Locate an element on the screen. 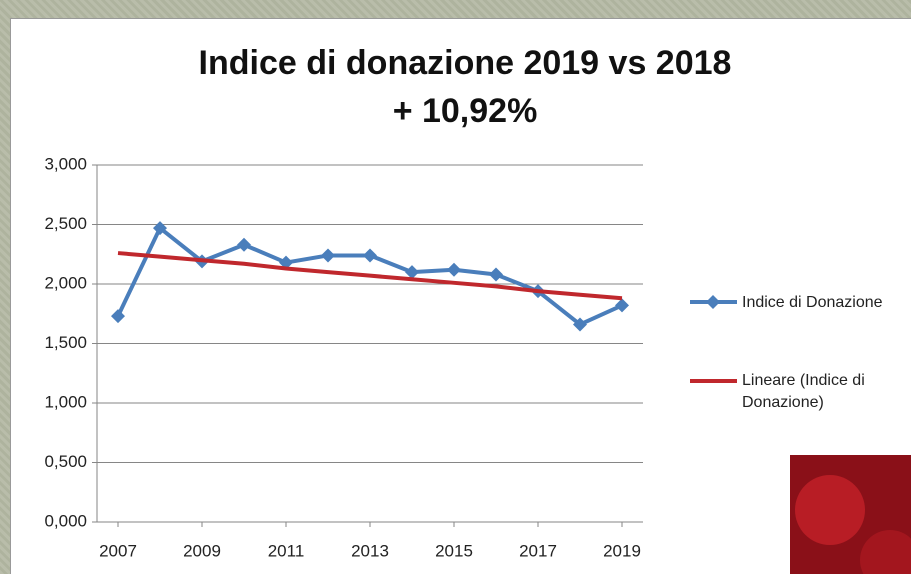 This screenshot has width=911, height=574. x-tick-label: 2019 is located at coordinates (622, 550).